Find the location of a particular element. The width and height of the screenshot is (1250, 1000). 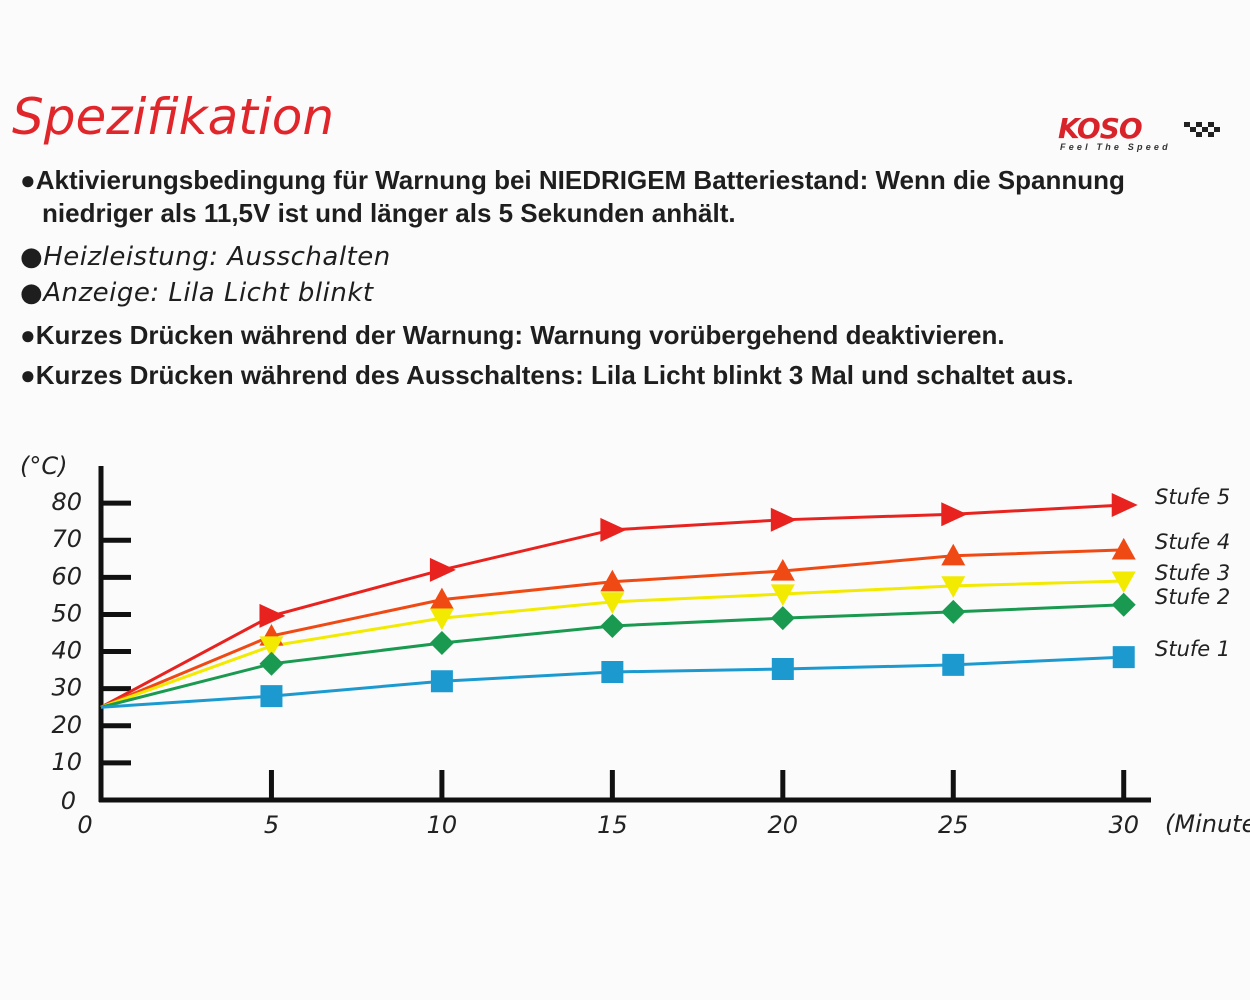

legend-label: Stufe 4 is located at coordinates (1192, 542).